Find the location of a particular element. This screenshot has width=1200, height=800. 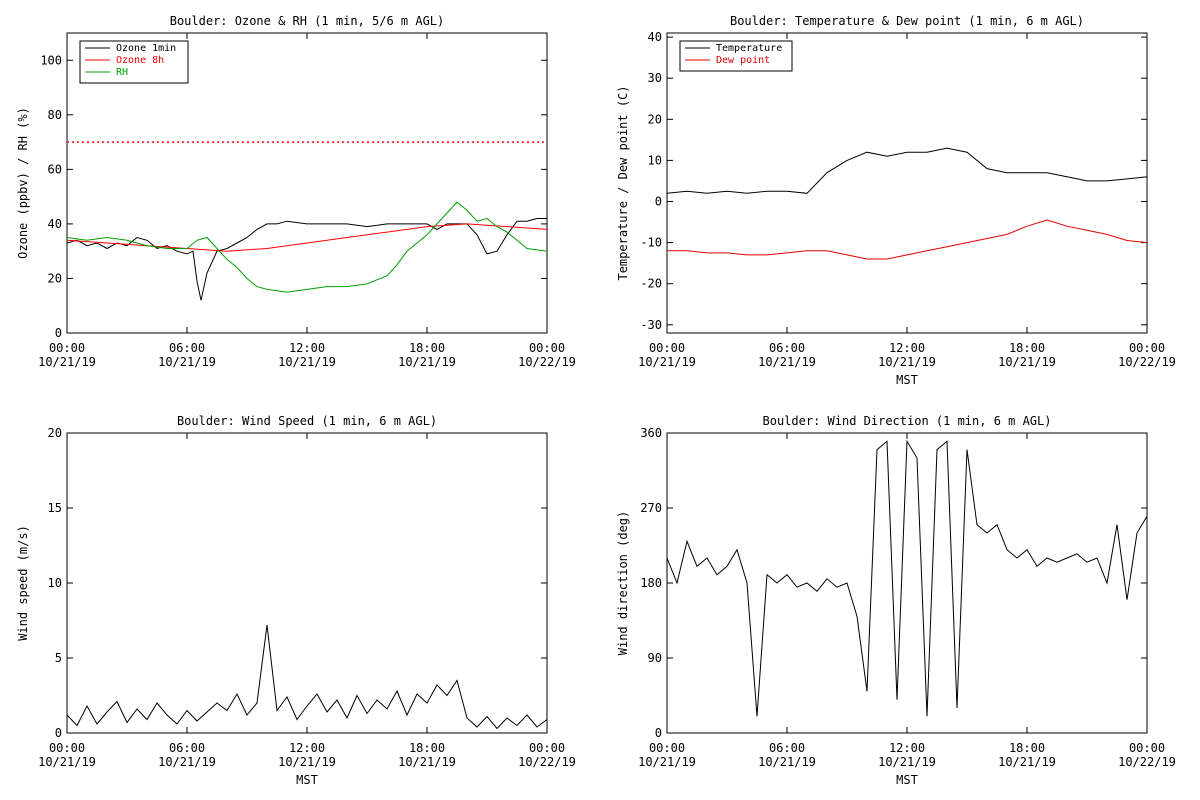

y-tick-label: -30 is located at coordinates (651, 325).